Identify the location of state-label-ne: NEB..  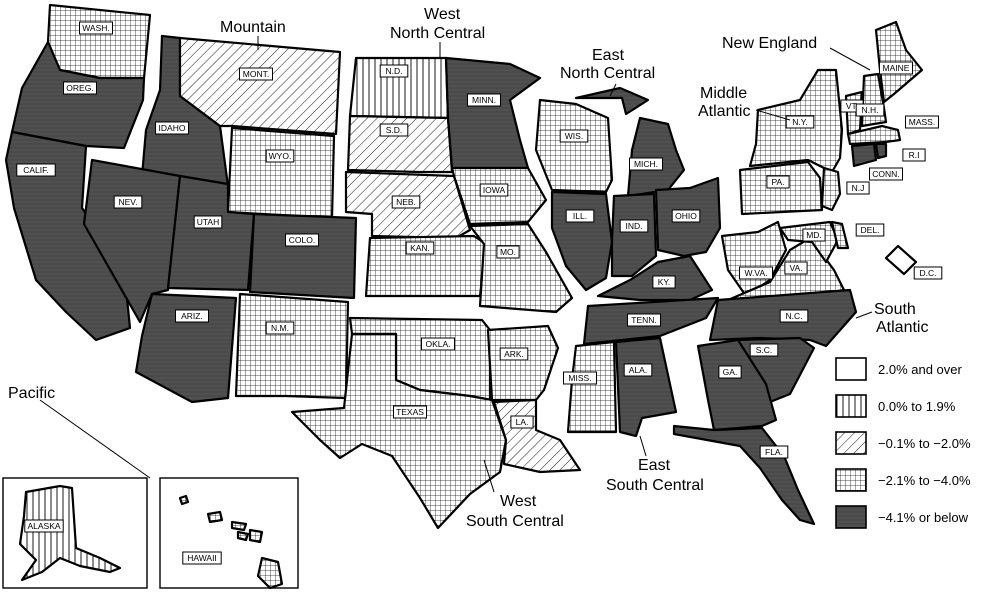
(406, 202).